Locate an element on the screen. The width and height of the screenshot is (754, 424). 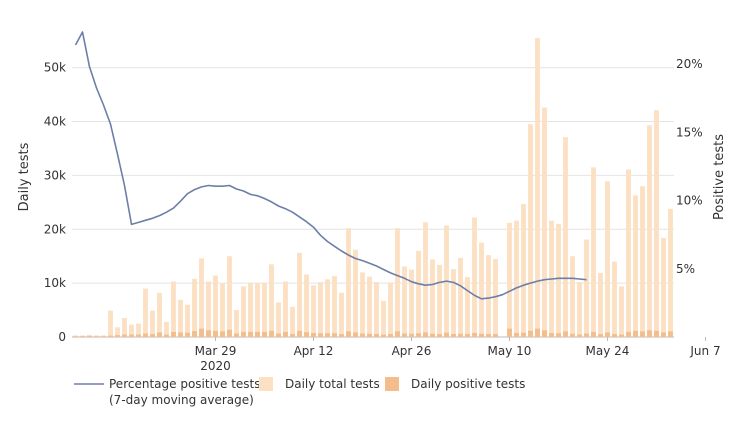
right-tick-label: 5% is located at coordinates (685, 269).